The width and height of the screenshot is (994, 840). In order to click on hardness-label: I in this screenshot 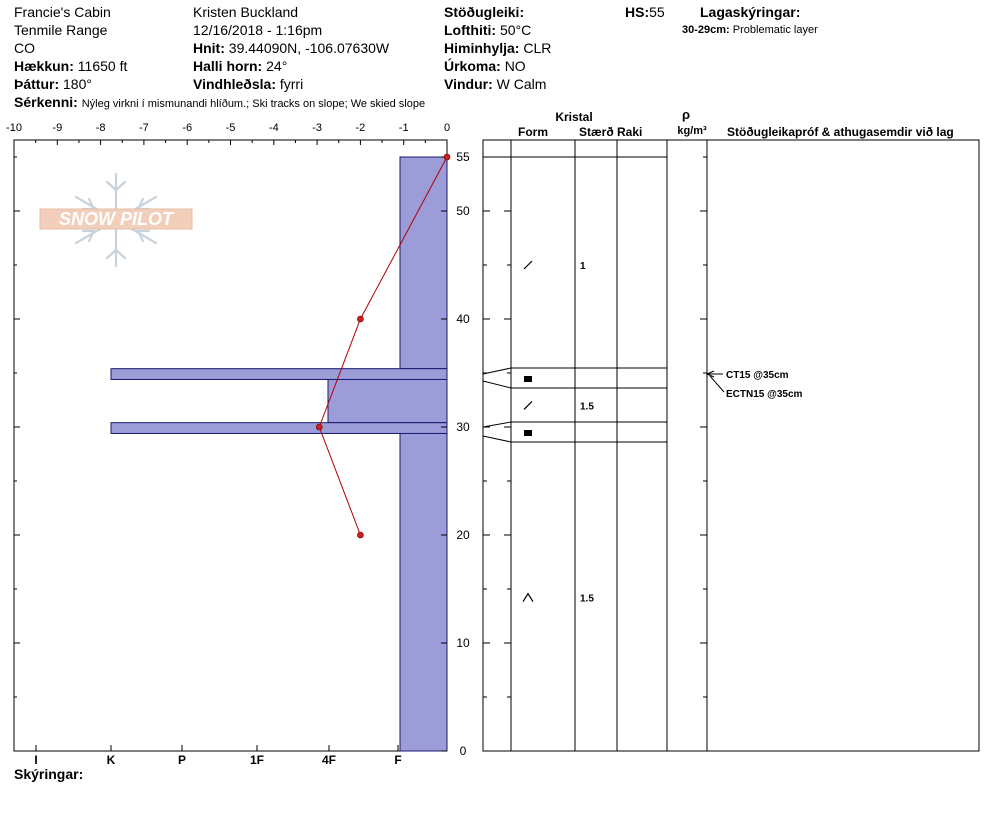, I will do `click(35, 760)`.